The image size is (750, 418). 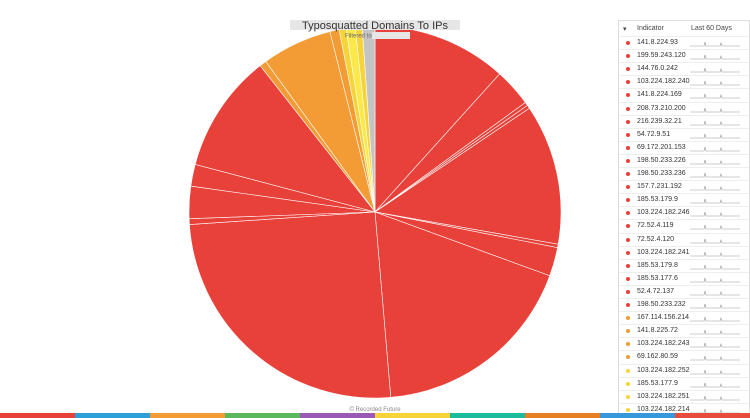 I want to click on redaction, so click(x=375, y=25).